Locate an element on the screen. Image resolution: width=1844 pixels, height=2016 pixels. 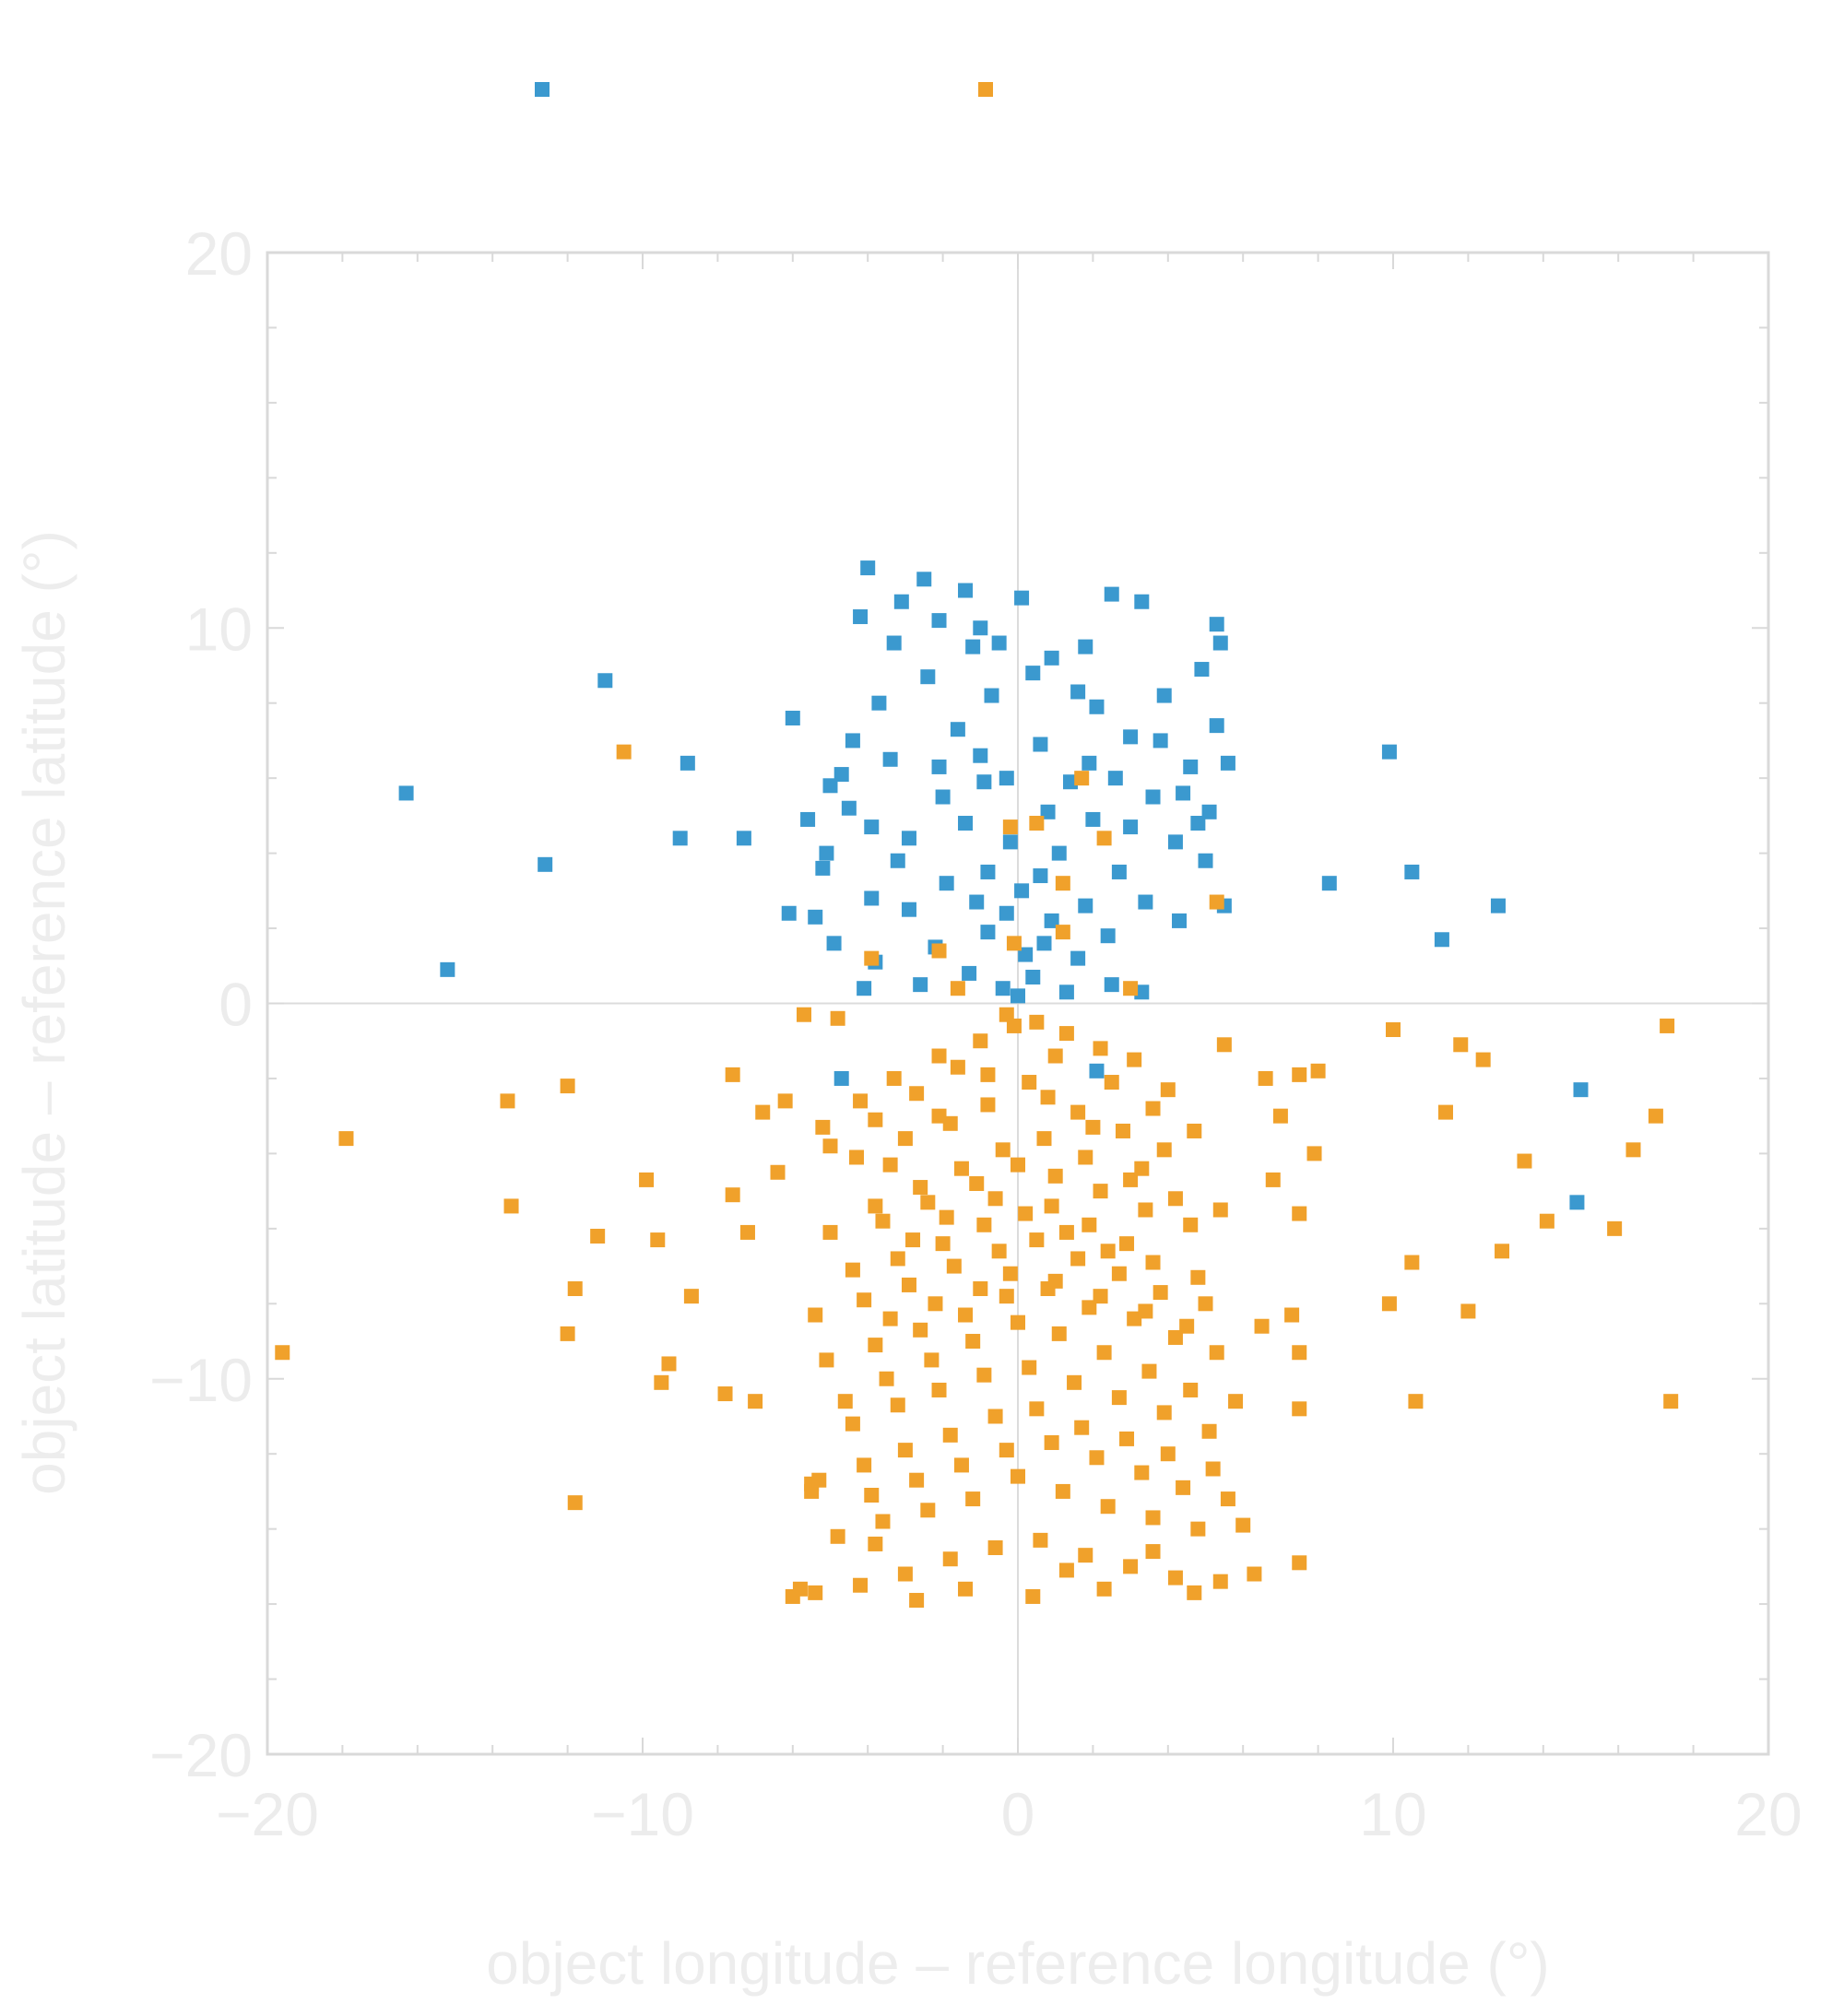
x-tick-label: 20 is located at coordinates (1768, 1814).